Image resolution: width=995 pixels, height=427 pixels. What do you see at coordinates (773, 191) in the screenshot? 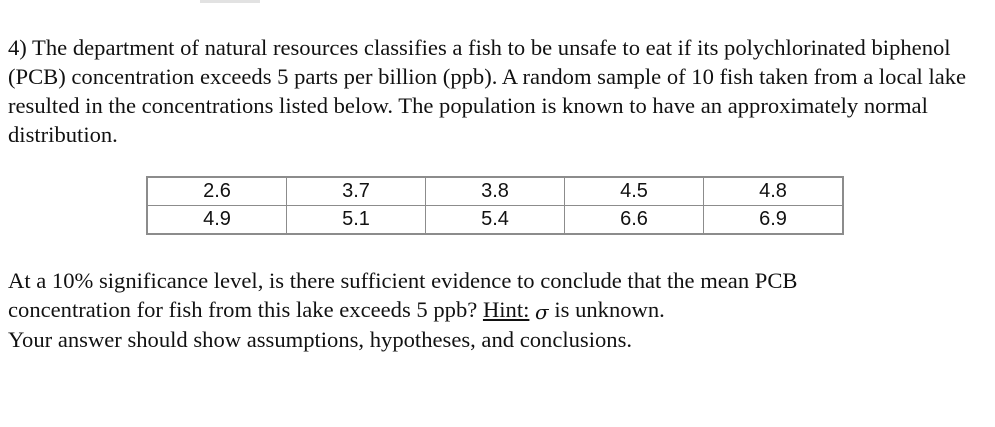
I see `table-cell: 4.8` at bounding box center [773, 191].